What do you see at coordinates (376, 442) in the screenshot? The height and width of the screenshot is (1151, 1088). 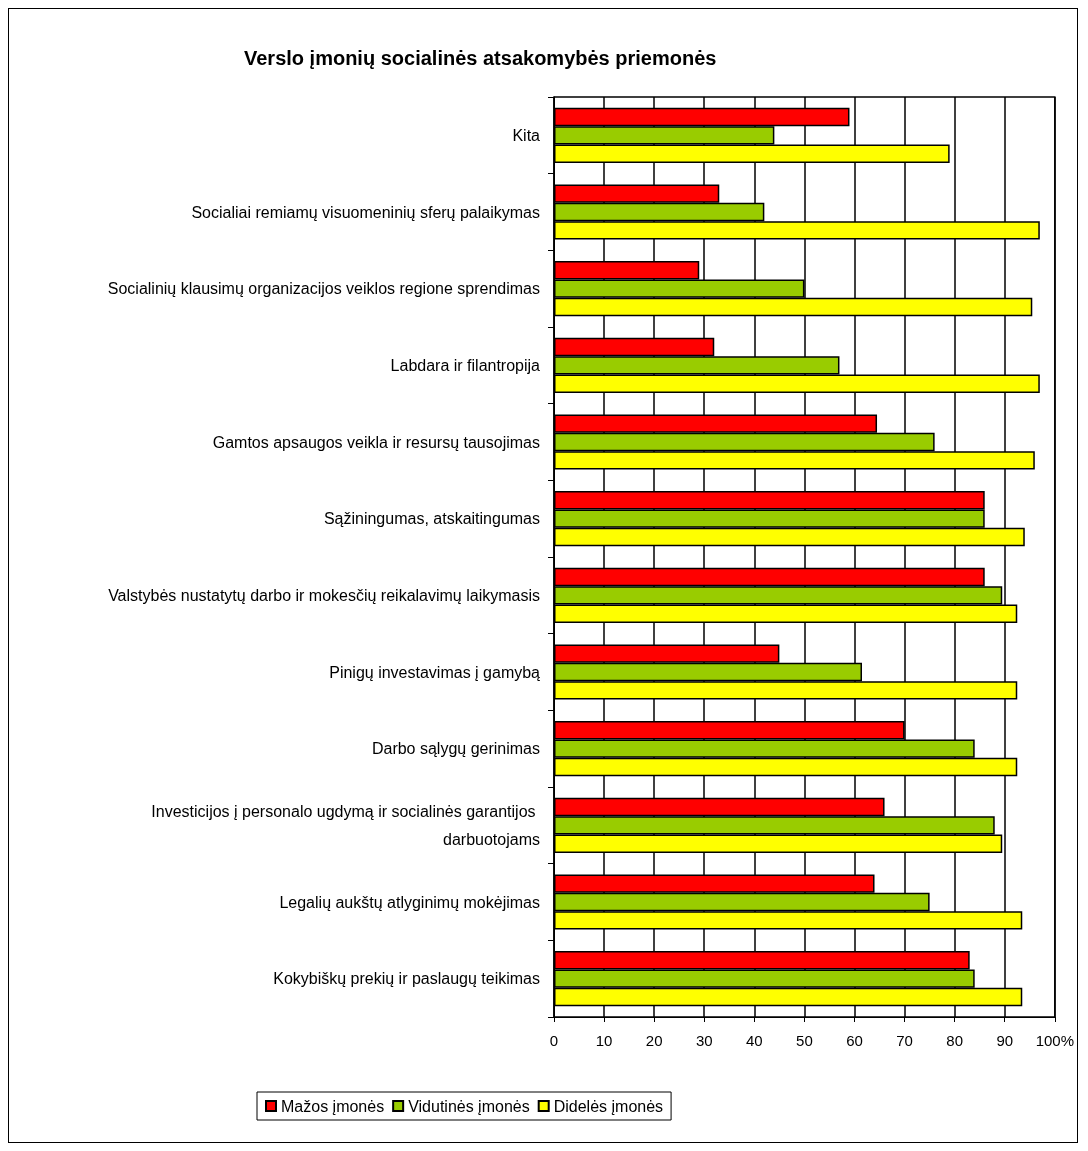 I see `y-tick-label: Gamtos apsaugos veikla ir resursų tausojimas` at bounding box center [376, 442].